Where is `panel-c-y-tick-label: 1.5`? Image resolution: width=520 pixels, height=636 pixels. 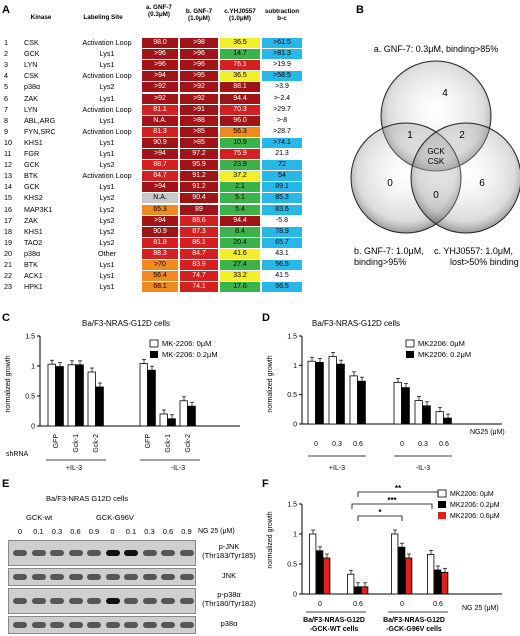 panel-c-y-tick-label: 1.5 is located at coordinates (30, 337).